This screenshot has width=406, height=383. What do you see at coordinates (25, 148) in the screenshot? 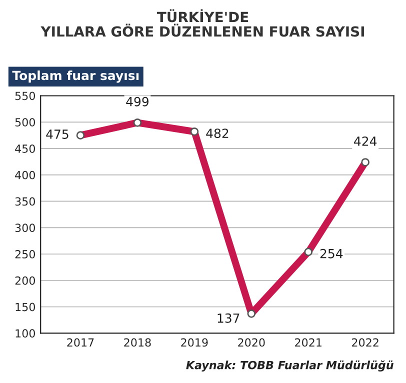
I see `y-tick-label: 450` at bounding box center [25, 148].